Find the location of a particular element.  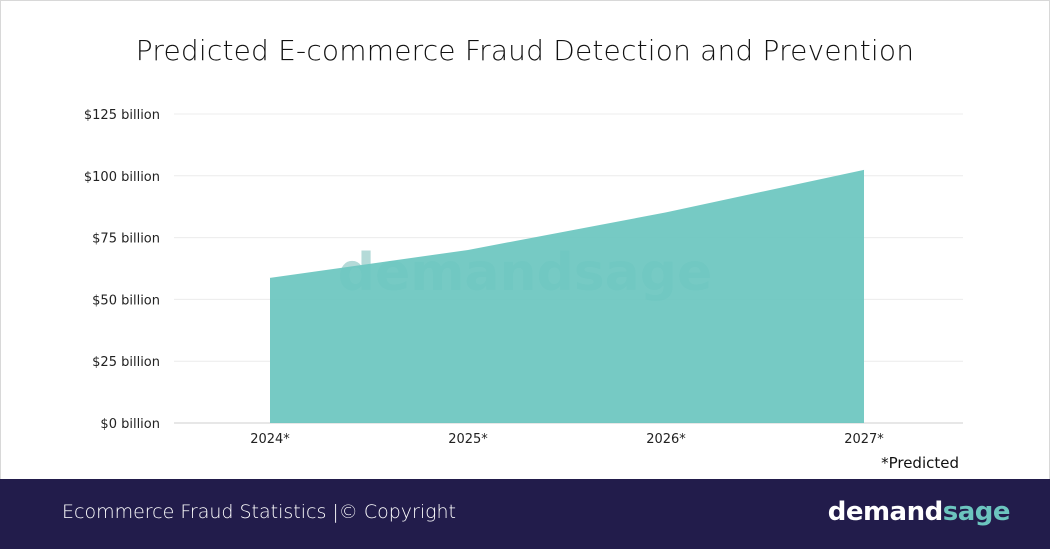

y-tick-label: $0 billion is located at coordinates (130, 424).